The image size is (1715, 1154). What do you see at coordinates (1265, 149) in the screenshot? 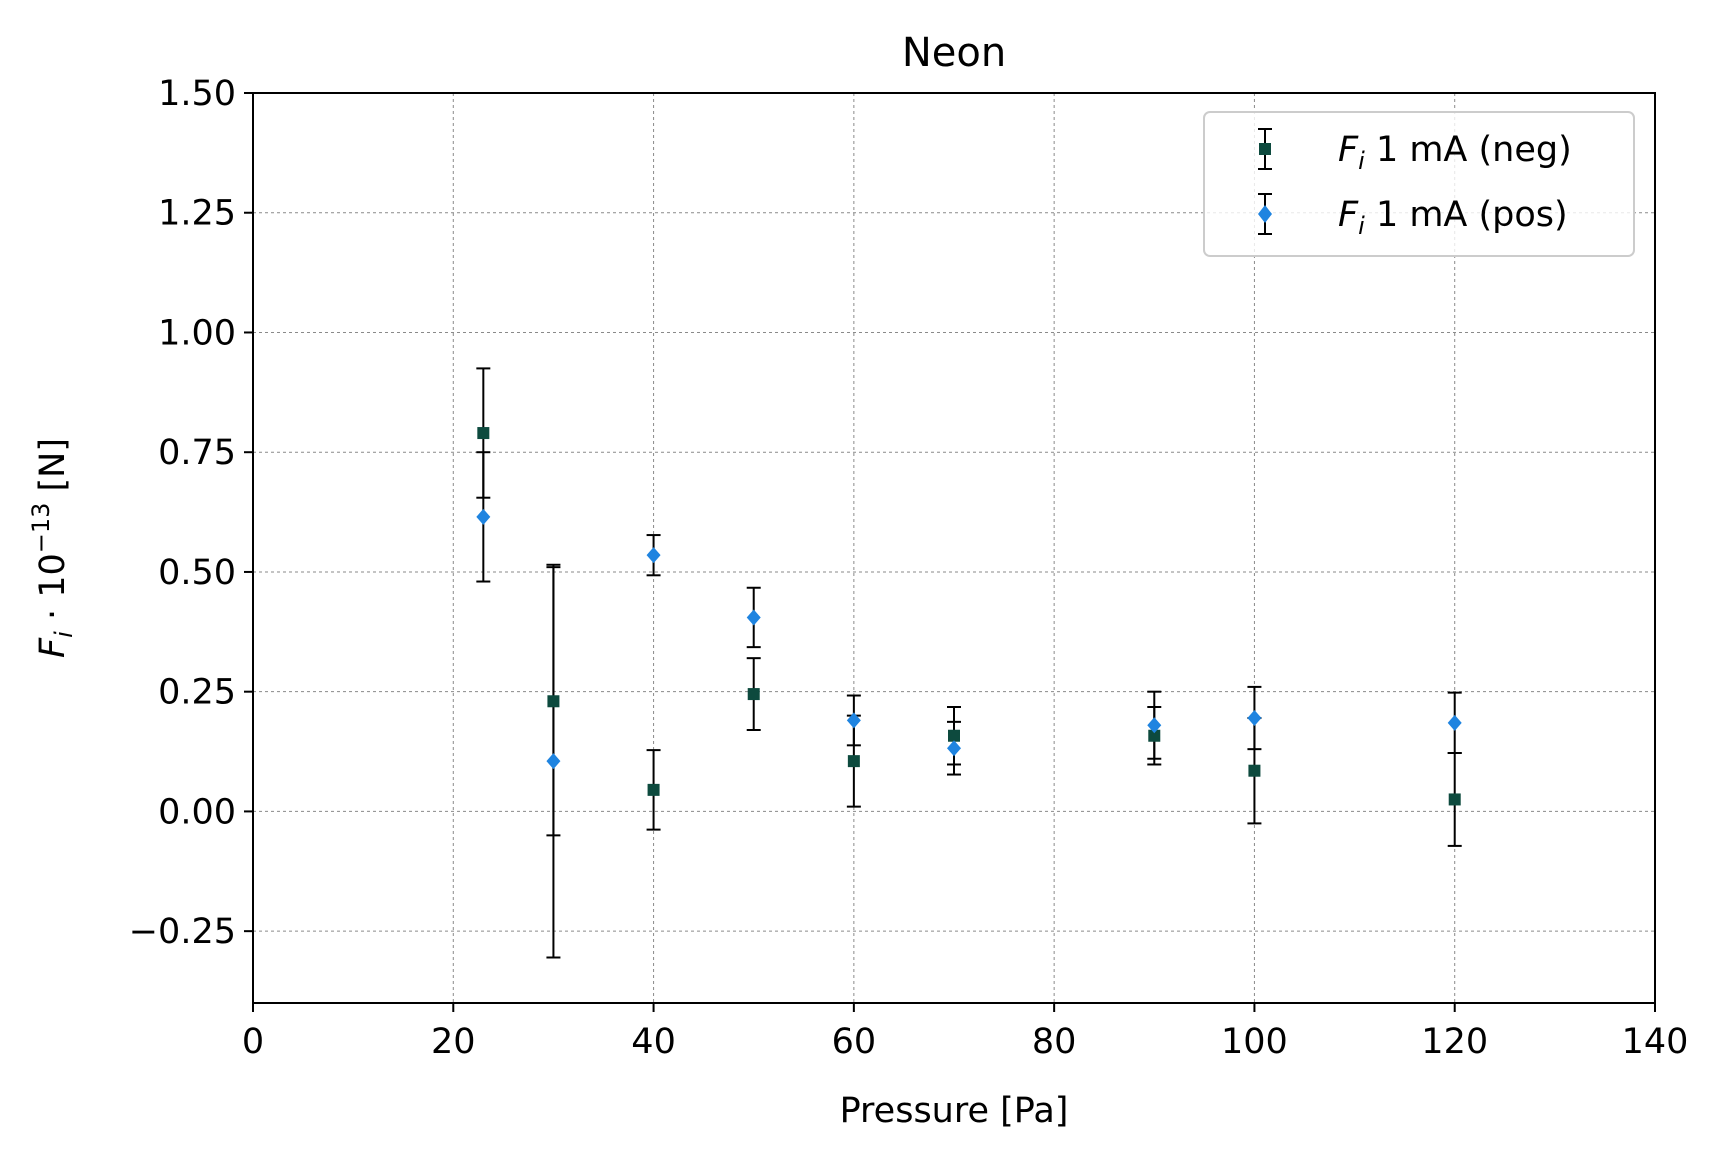
I see `legend-marker-neg` at bounding box center [1265, 149].